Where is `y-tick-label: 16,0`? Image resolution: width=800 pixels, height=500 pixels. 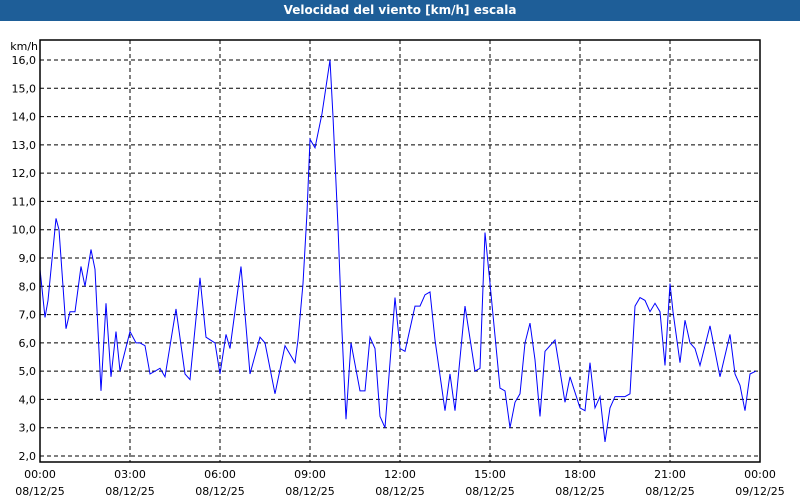
y-tick-label: 16,0 is located at coordinates (24, 60).